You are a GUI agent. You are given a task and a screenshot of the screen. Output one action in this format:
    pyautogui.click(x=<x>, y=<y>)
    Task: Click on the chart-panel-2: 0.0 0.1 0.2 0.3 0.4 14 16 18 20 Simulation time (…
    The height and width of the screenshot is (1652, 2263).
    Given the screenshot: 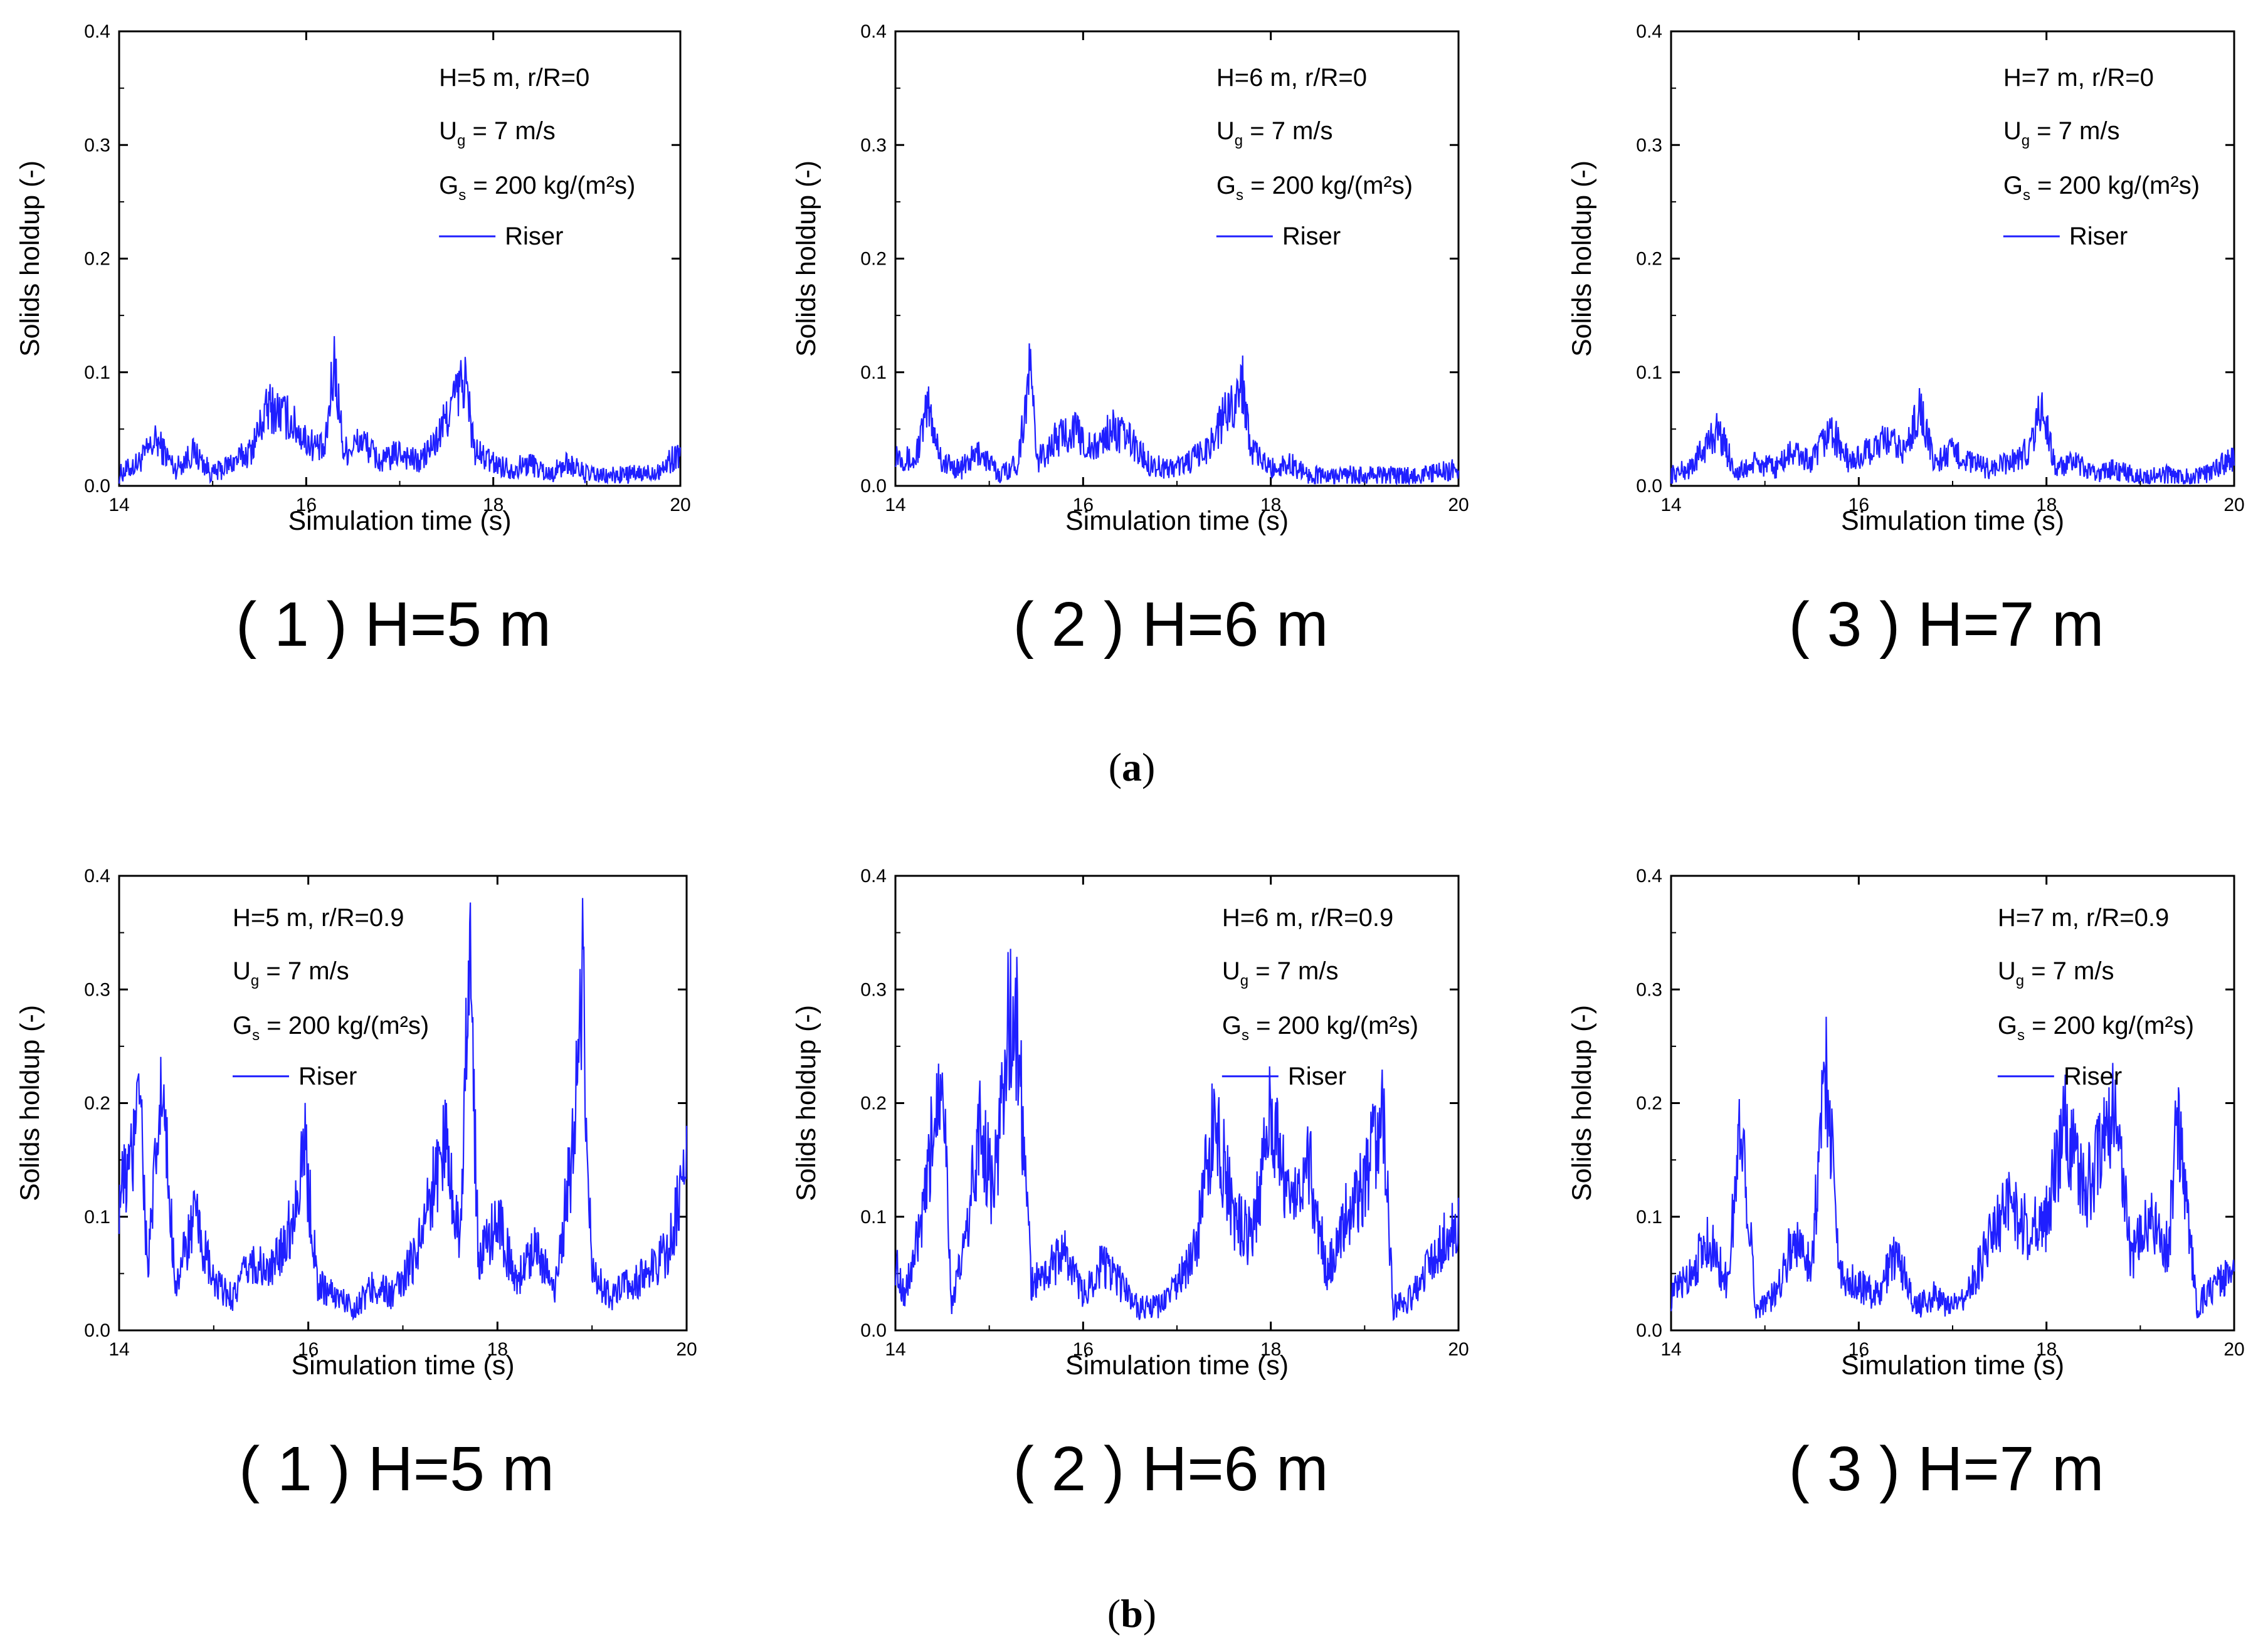 What is the action you would take?
    pyautogui.click(x=1130, y=340)
    